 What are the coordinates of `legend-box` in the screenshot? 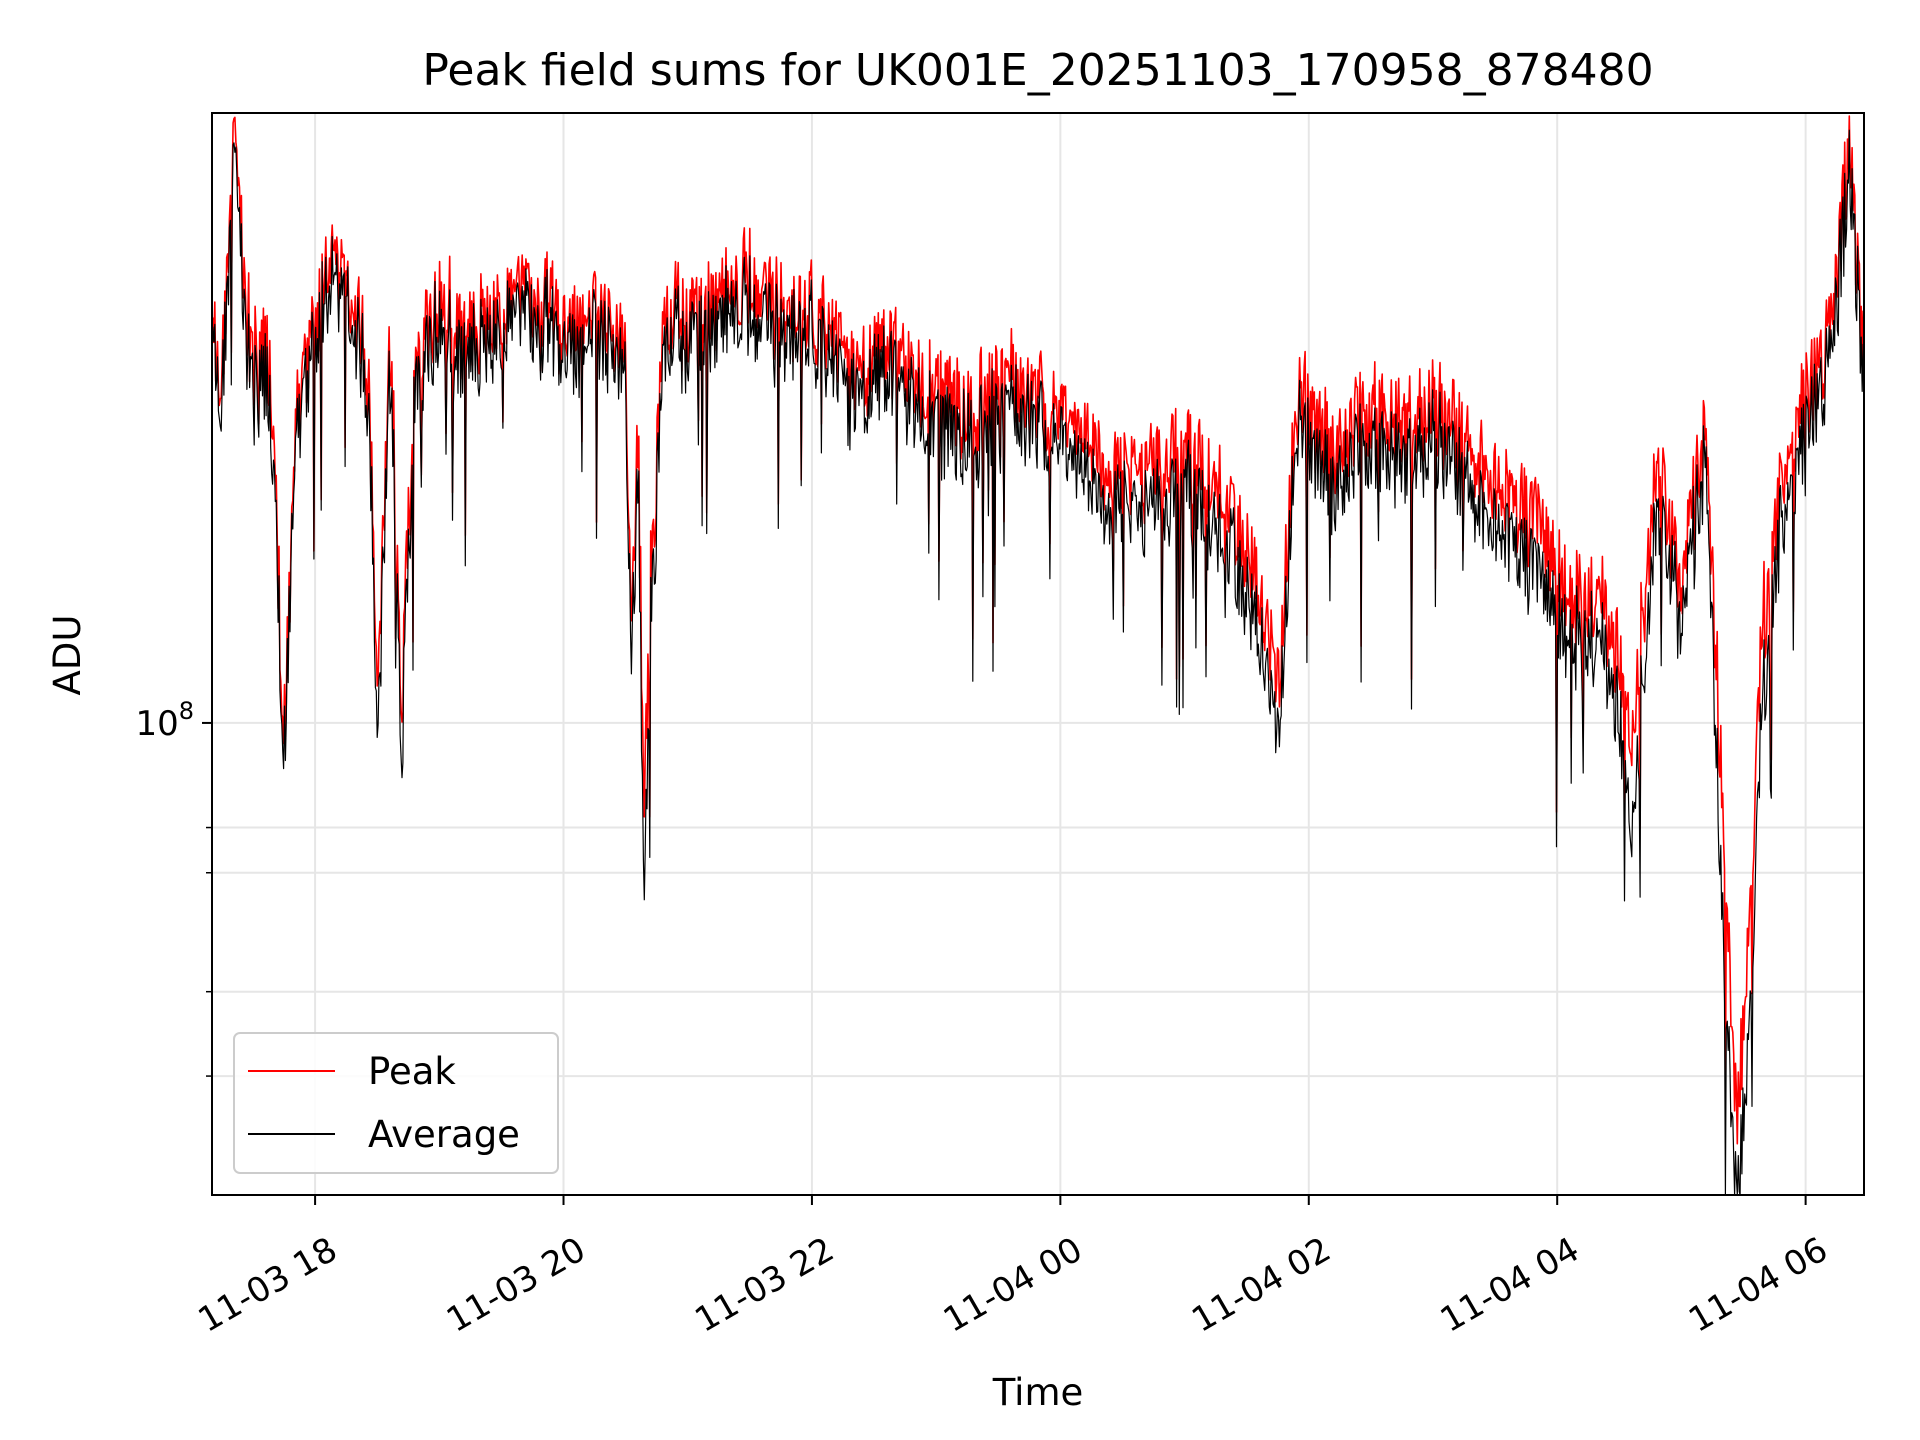 It's located at (396, 1103).